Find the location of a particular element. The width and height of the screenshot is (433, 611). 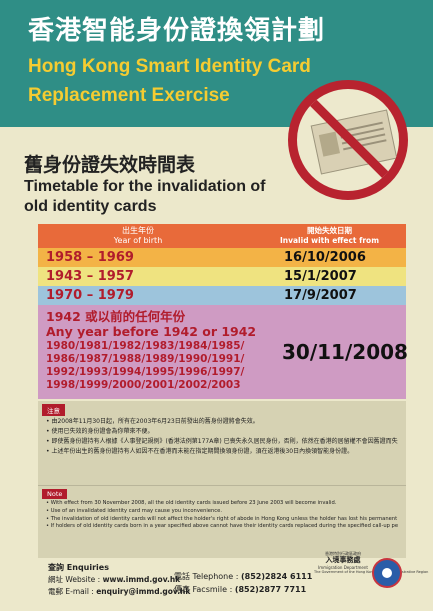

note-zh-item: 使用已失效的身份證會為你帶來不便。 is located at coordinates (222, 432).